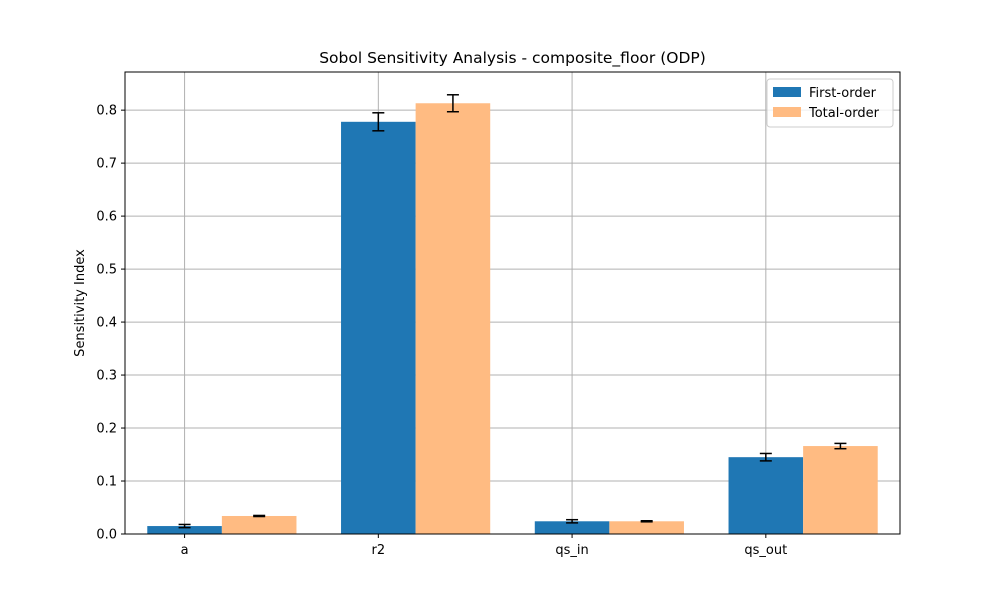 The image size is (1000, 600). I want to click on bar-first-order-r2, so click(378, 328).